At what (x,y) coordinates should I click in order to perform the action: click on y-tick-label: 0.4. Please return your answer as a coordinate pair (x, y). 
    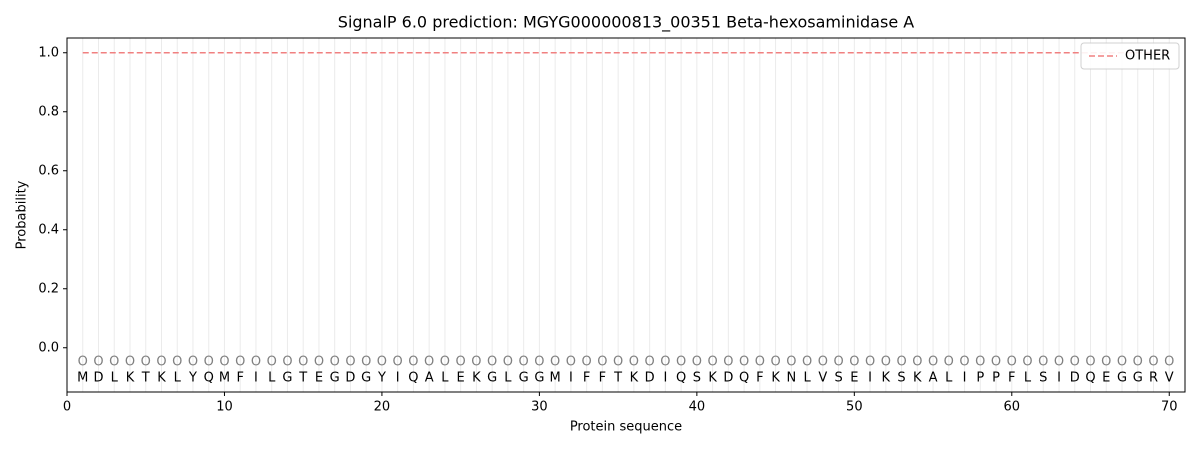
    Looking at the image, I should click on (48, 229).